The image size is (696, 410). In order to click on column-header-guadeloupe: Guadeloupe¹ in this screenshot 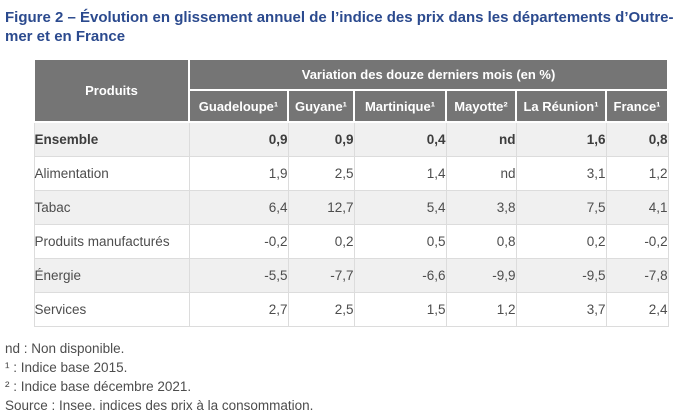, I will do `click(238, 106)`.